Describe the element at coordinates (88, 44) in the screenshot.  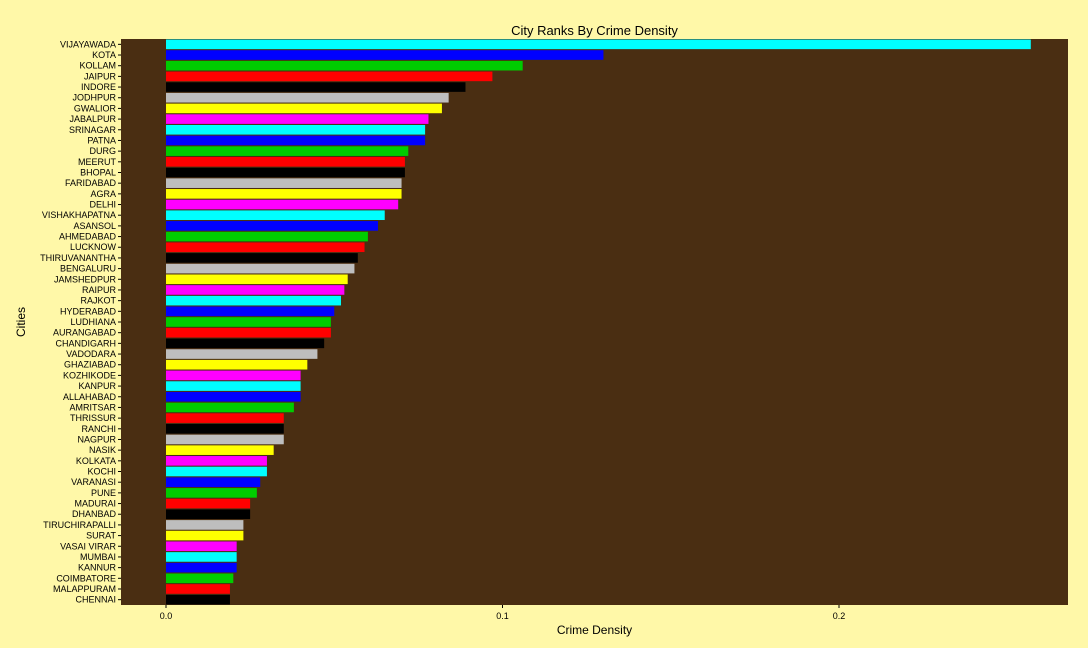
I see `y-tick-label: VIJAYAWADA` at that location.